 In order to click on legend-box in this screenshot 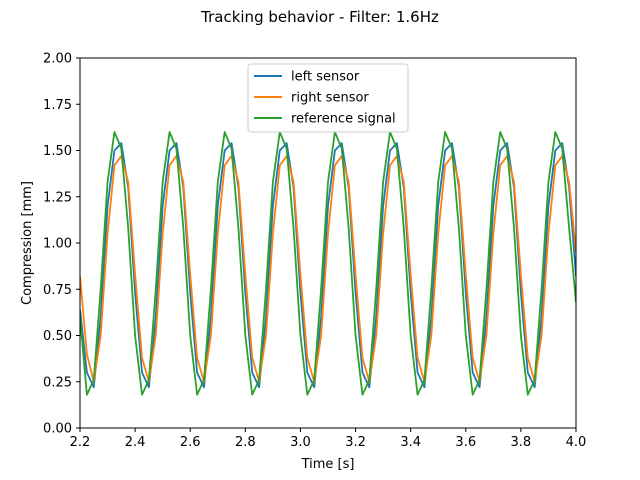, I will do `click(328, 98)`.